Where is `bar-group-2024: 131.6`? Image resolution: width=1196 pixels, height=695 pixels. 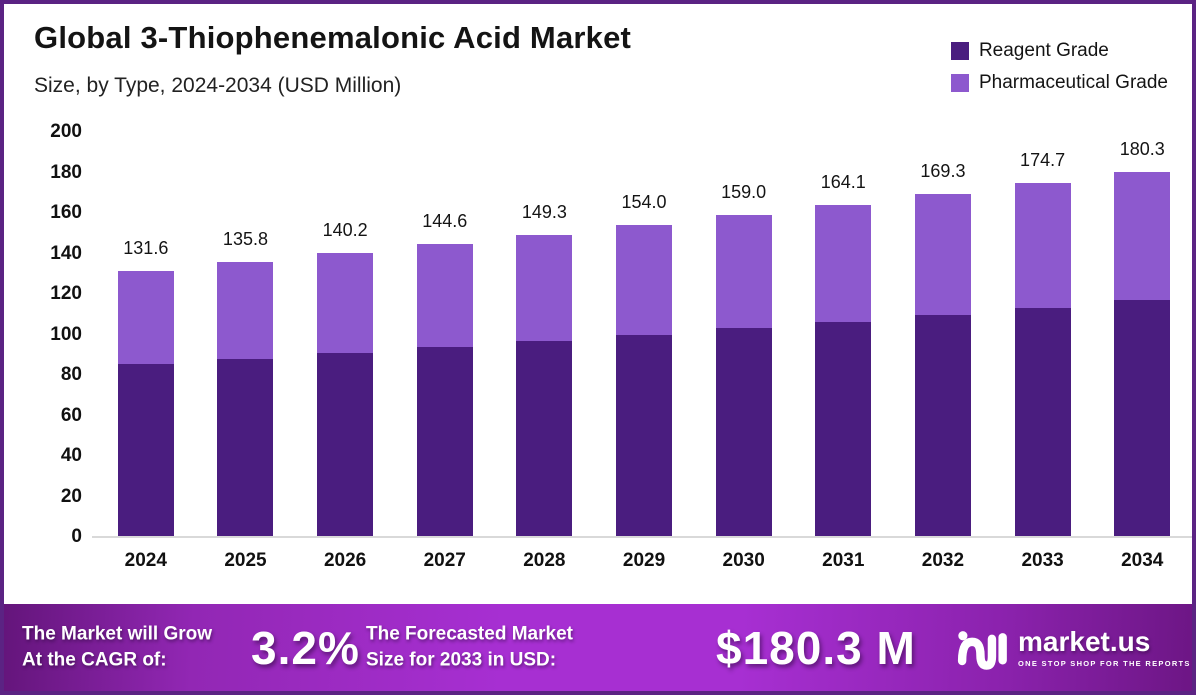 bar-group-2024: 131.6 is located at coordinates (146, 334).